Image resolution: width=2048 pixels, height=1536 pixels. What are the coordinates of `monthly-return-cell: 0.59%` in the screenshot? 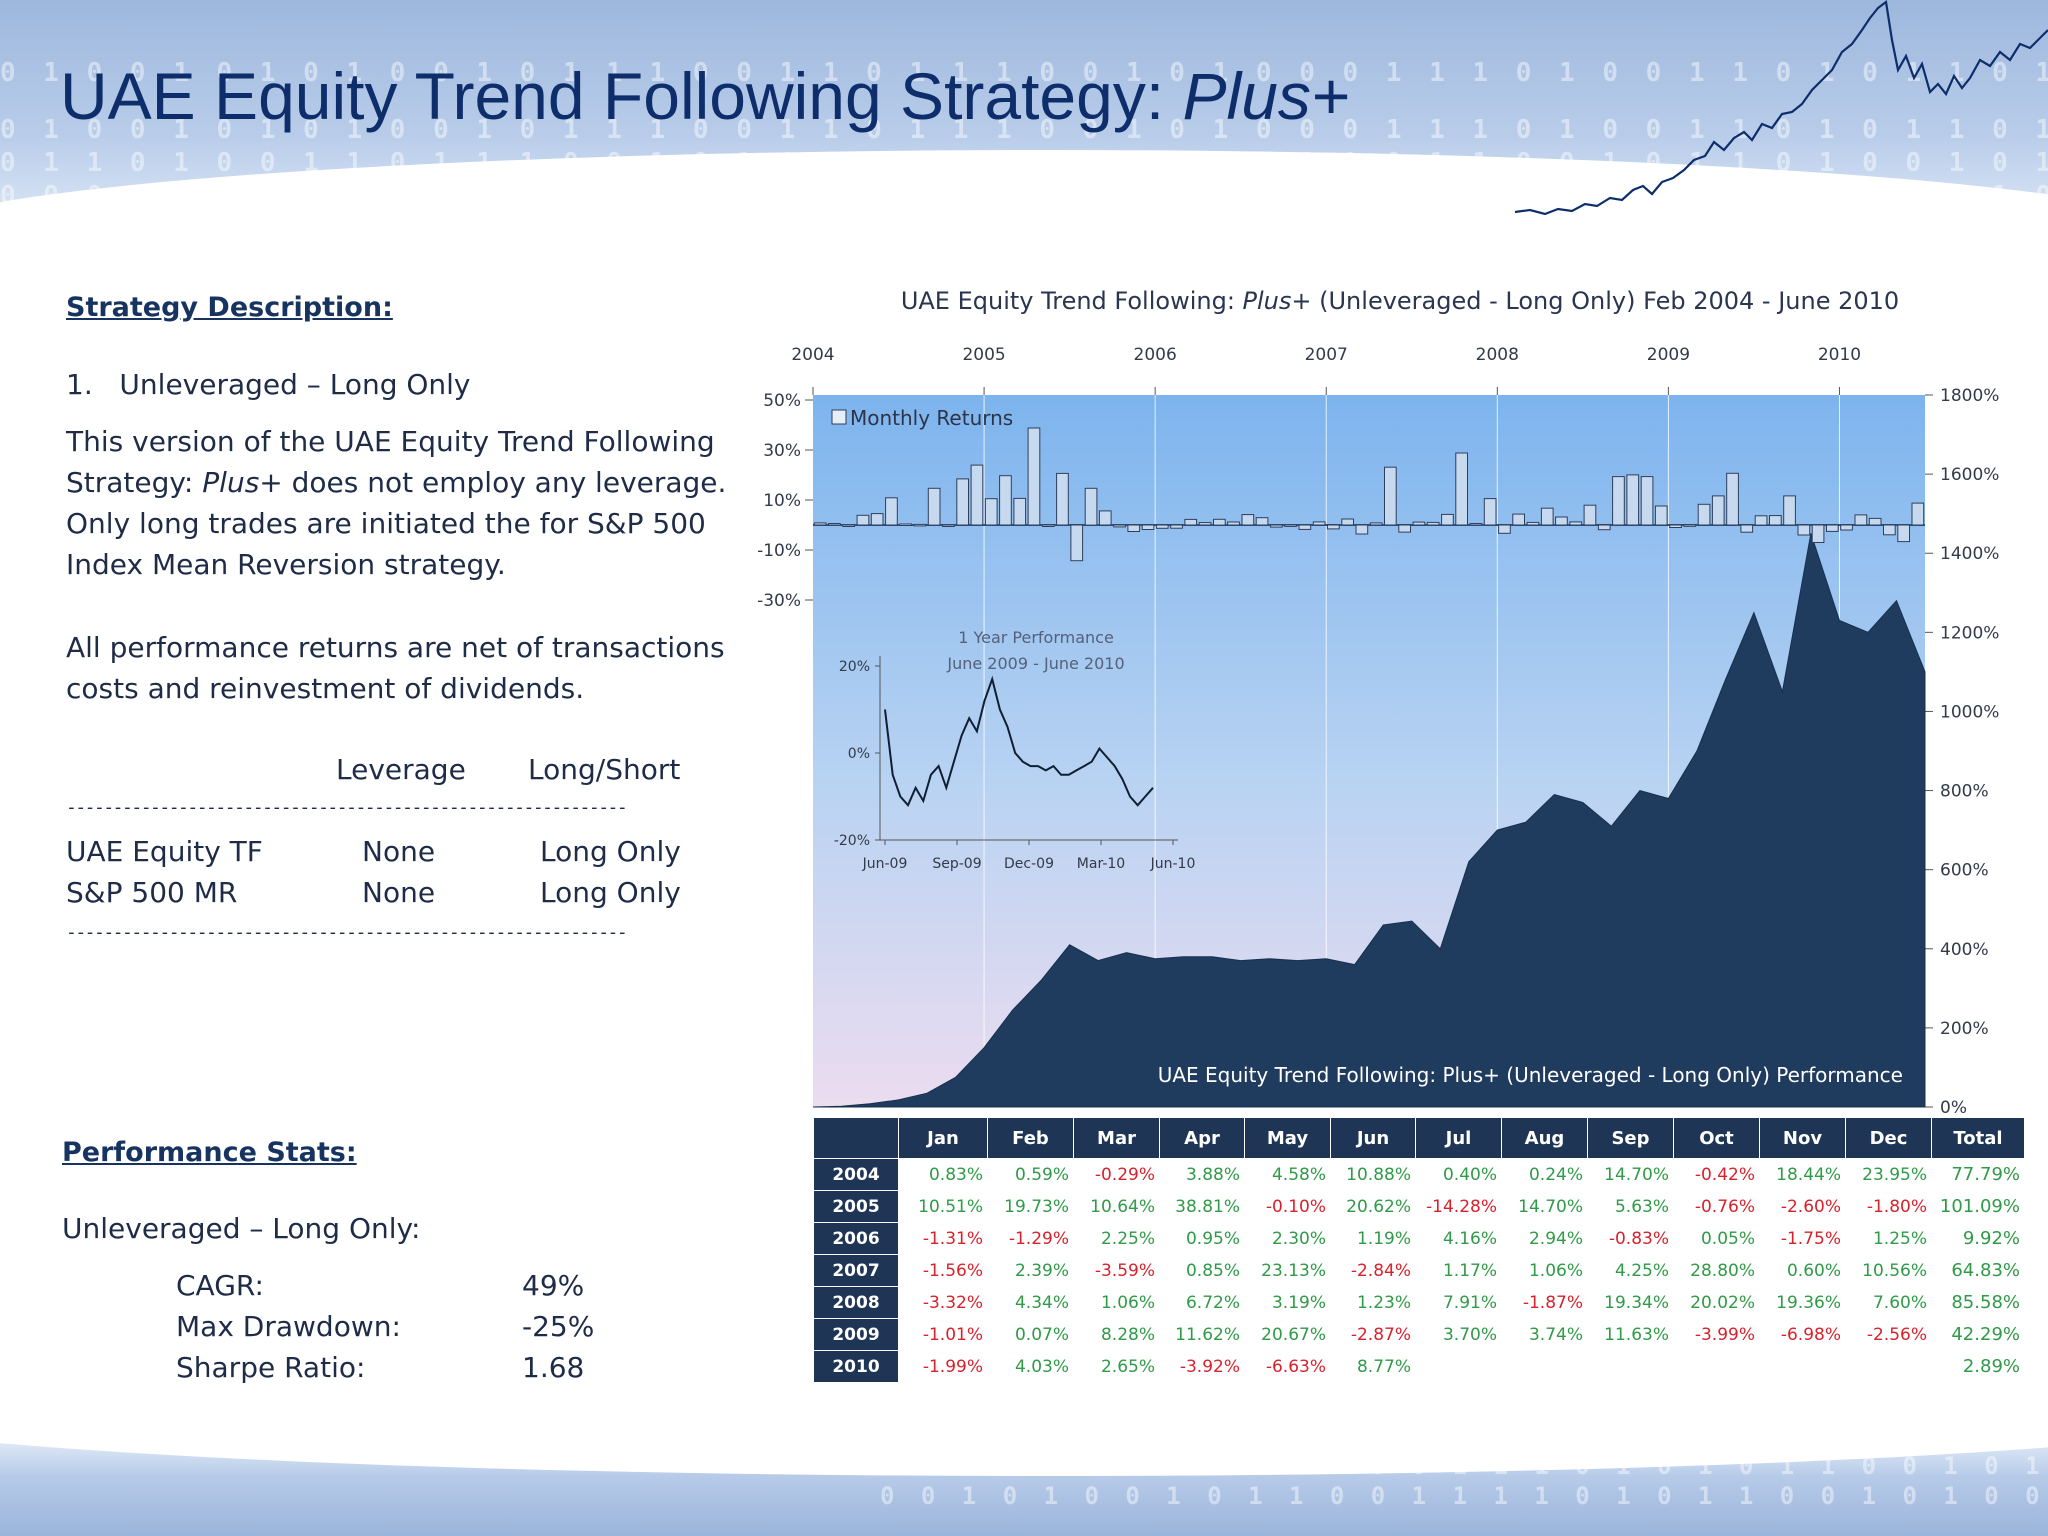 It's located at (1030, 1174).